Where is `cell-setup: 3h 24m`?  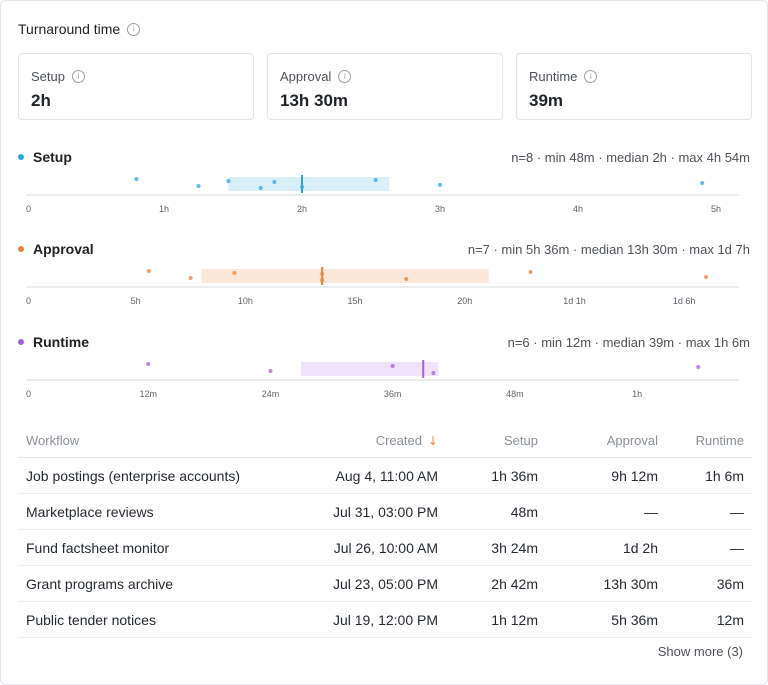 cell-setup: 3h 24m is located at coordinates (496, 547).